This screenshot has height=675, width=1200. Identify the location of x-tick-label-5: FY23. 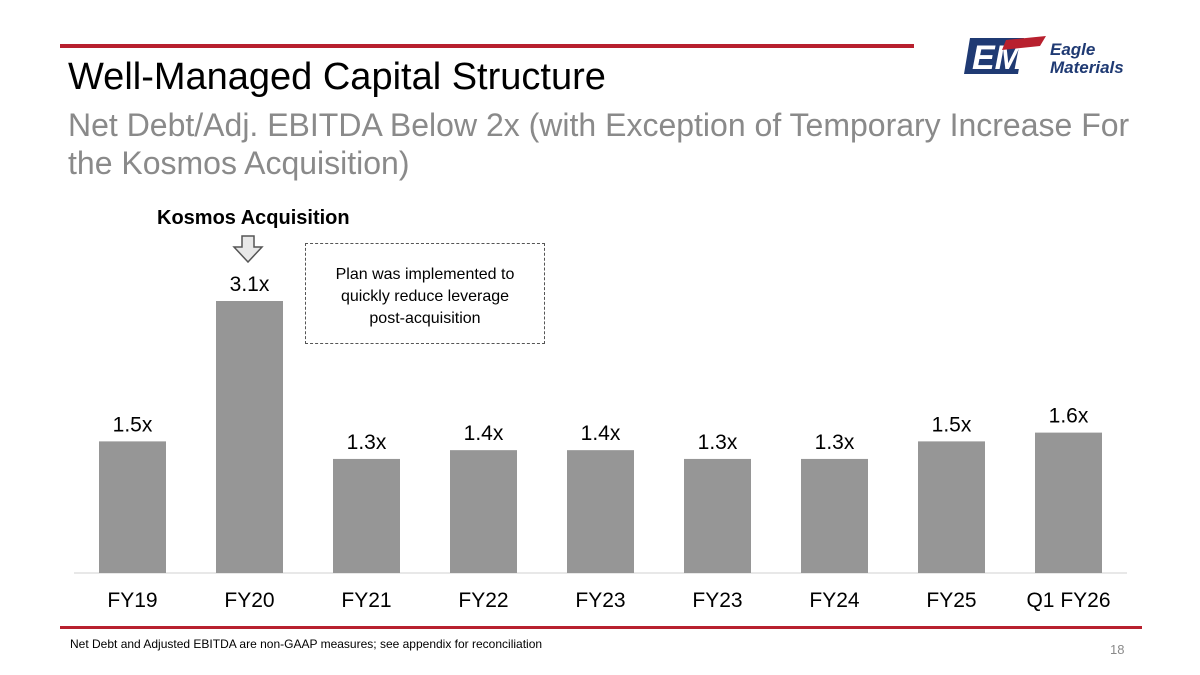
(717, 600).